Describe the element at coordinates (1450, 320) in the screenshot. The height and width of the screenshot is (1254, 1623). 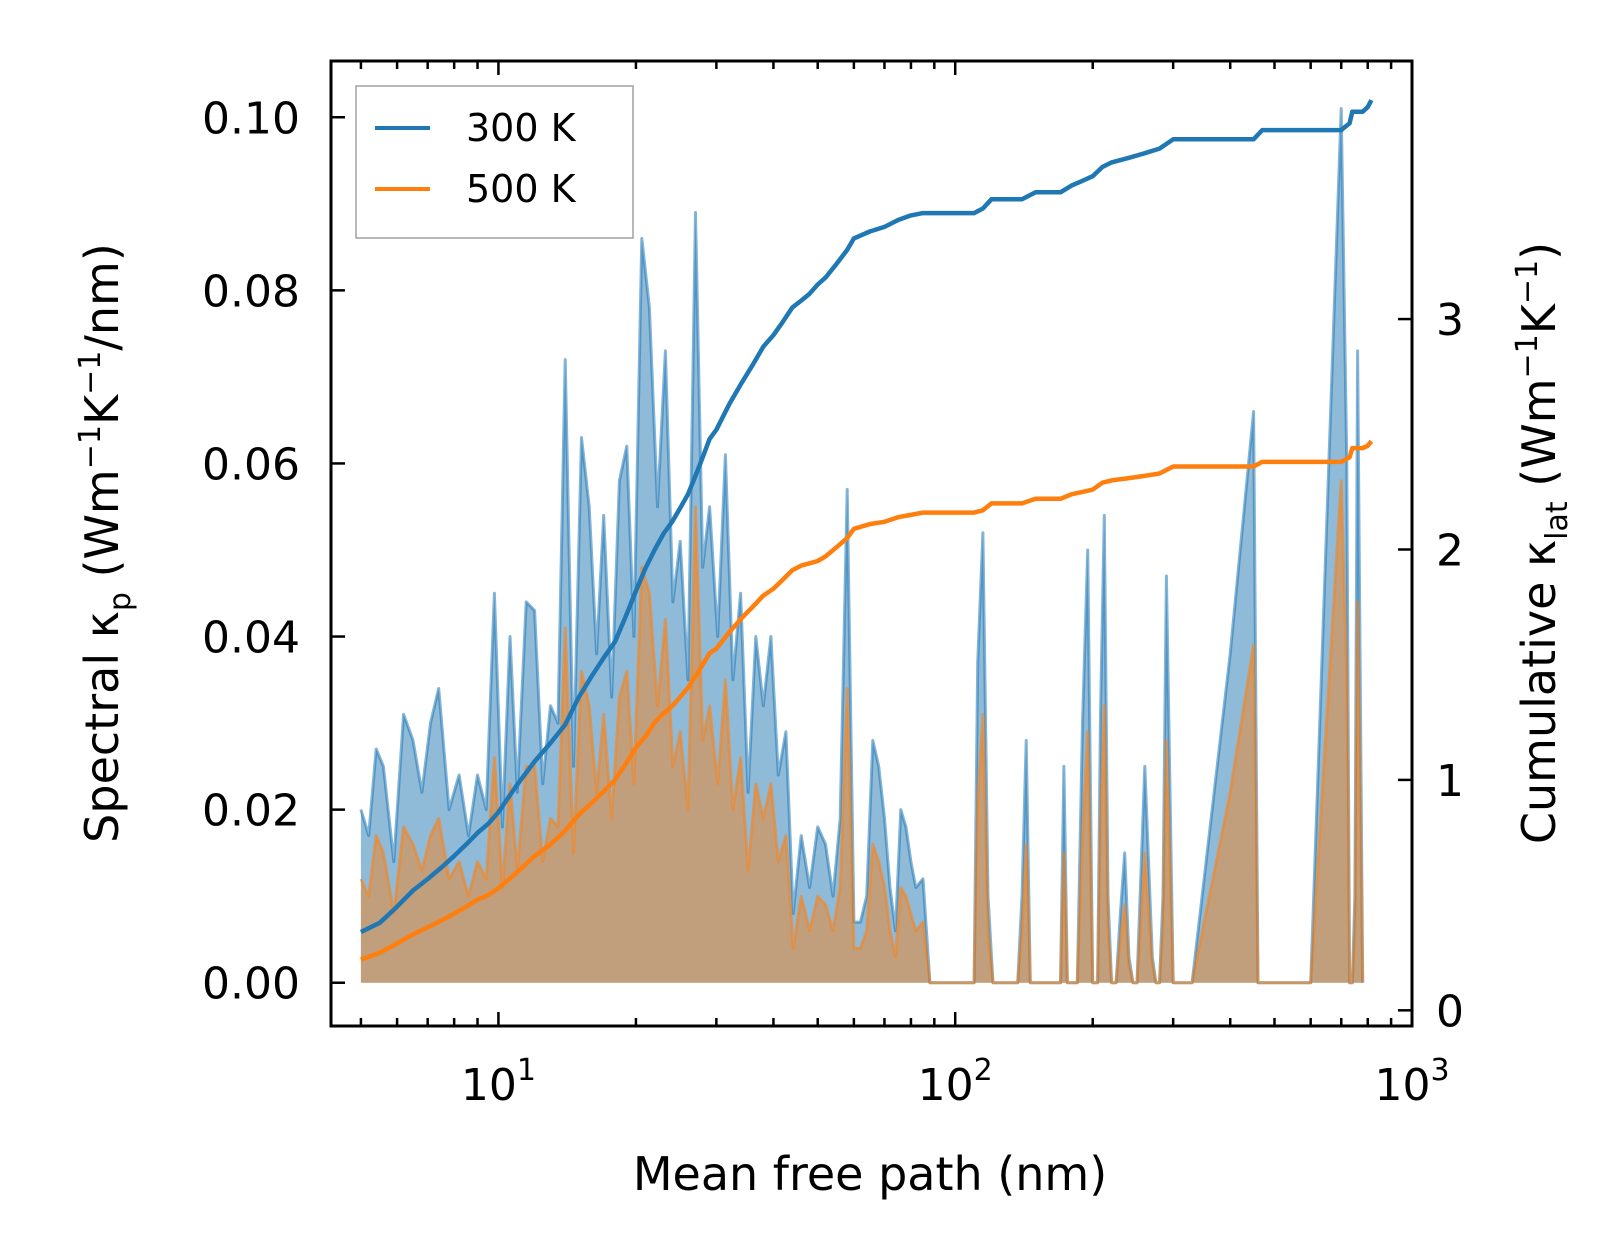
I see `y2-tick-label: 3` at that location.